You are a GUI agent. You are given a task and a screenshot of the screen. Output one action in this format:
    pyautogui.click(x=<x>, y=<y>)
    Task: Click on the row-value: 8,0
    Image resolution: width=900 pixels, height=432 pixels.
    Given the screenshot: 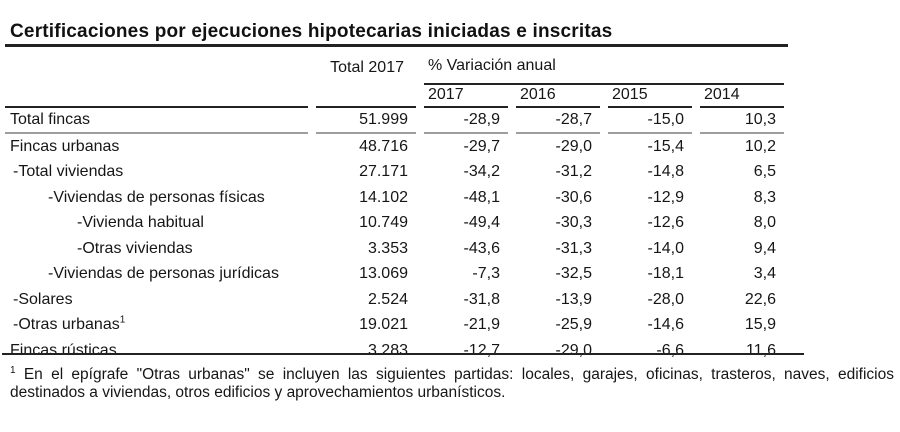 What is the action you would take?
    pyautogui.click(x=764, y=223)
    